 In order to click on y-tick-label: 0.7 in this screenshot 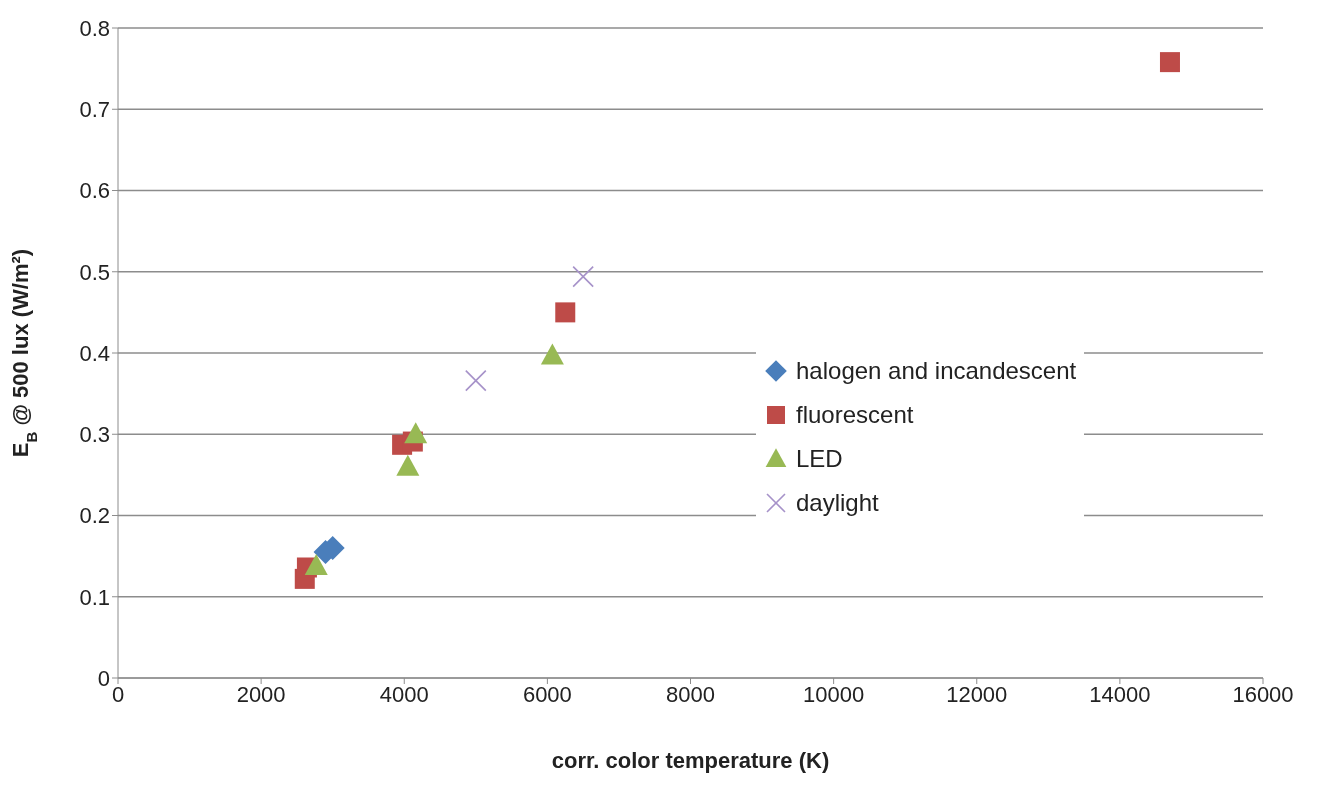, I will do `click(94, 110)`.